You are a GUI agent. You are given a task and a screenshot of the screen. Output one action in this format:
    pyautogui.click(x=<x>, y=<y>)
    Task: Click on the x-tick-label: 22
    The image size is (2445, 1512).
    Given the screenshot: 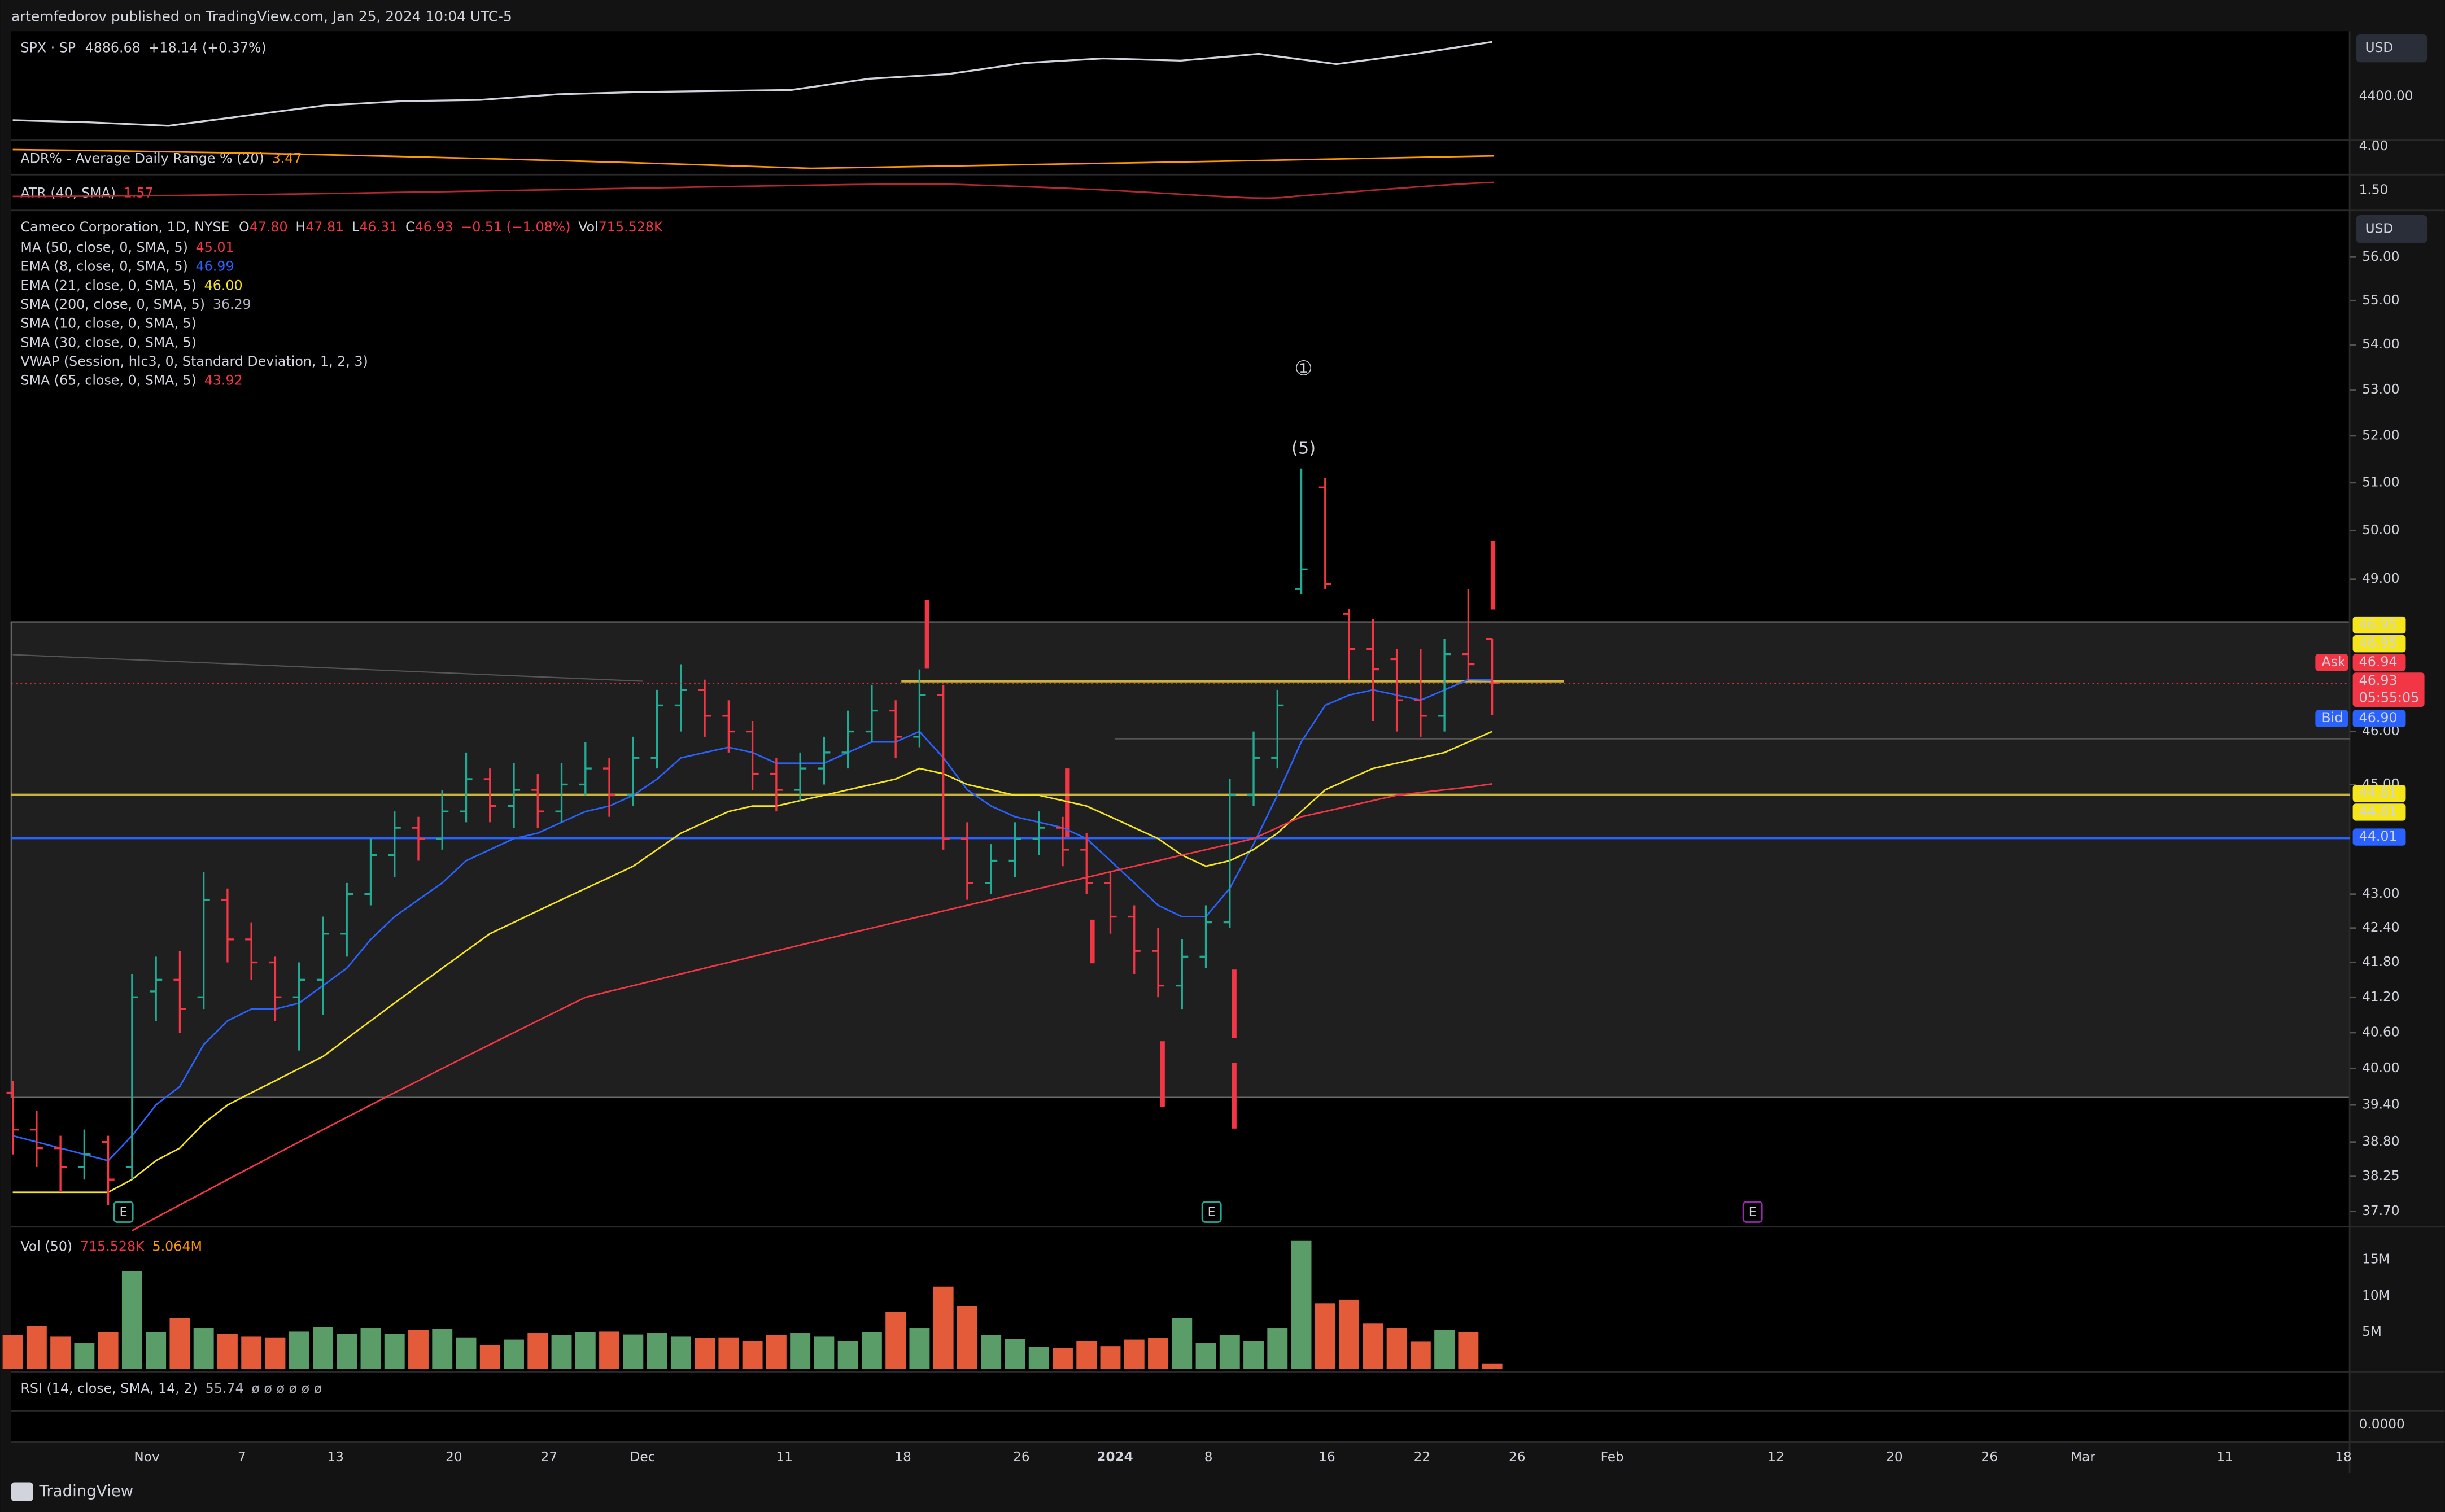 What is the action you would take?
    pyautogui.click(x=1422, y=1457)
    